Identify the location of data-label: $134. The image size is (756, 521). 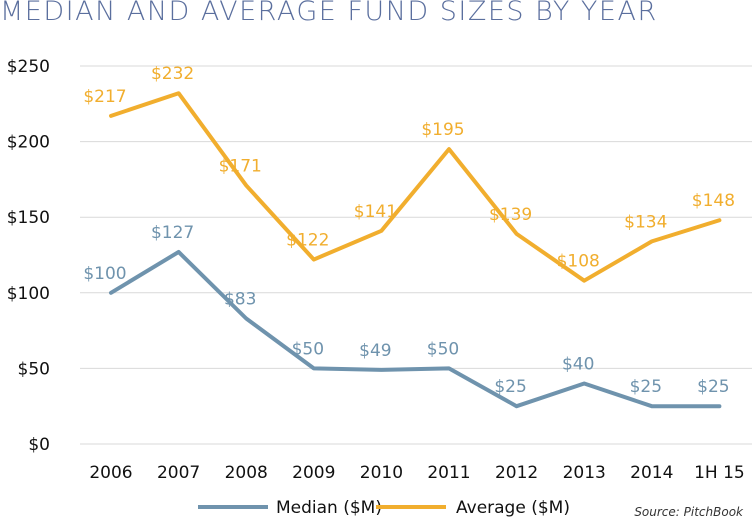
(645, 222).